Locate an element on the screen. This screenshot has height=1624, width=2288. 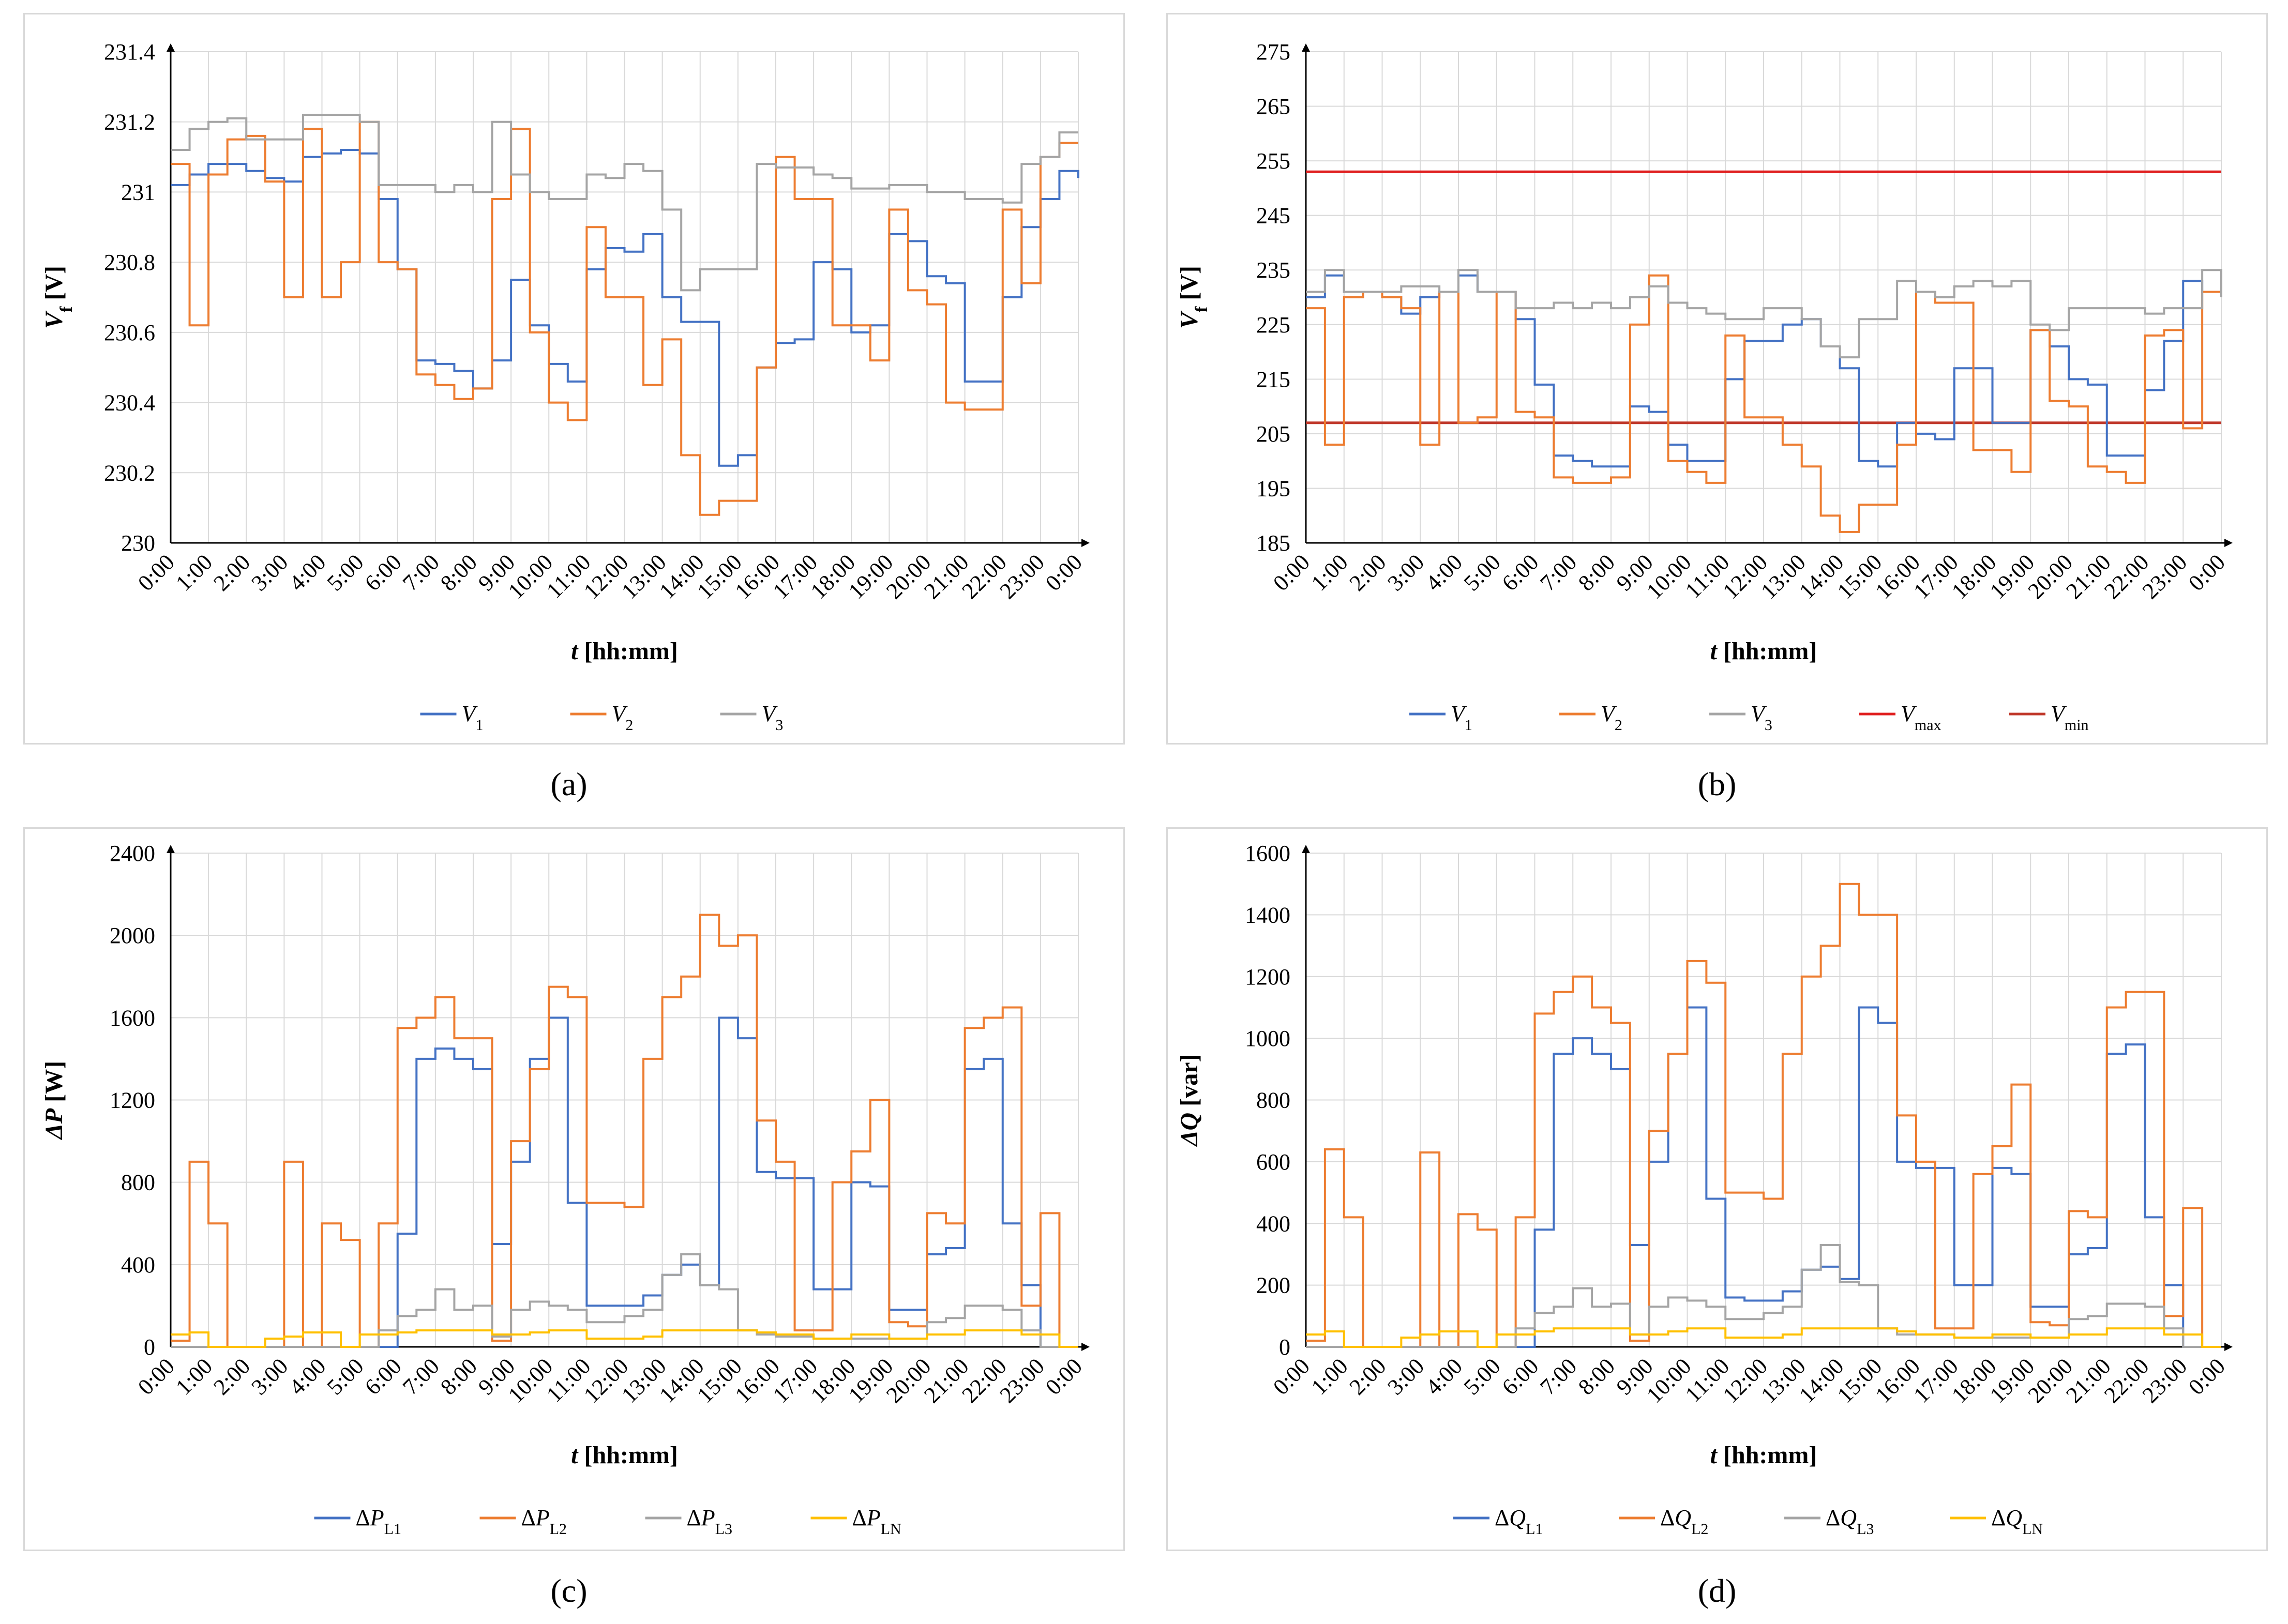
y-tick-label: 1000 is located at coordinates (1267, 1038).